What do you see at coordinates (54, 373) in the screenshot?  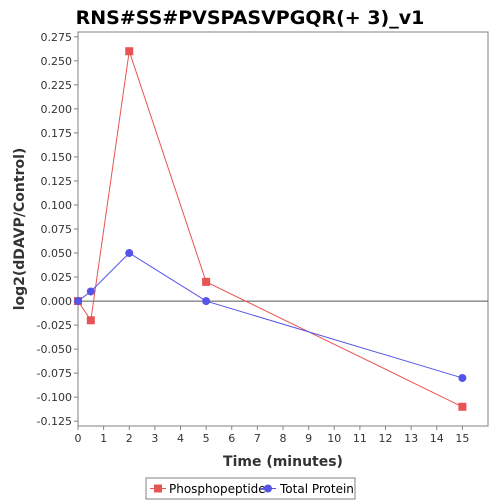 I see `y-tick-label: -0.075` at bounding box center [54, 373].